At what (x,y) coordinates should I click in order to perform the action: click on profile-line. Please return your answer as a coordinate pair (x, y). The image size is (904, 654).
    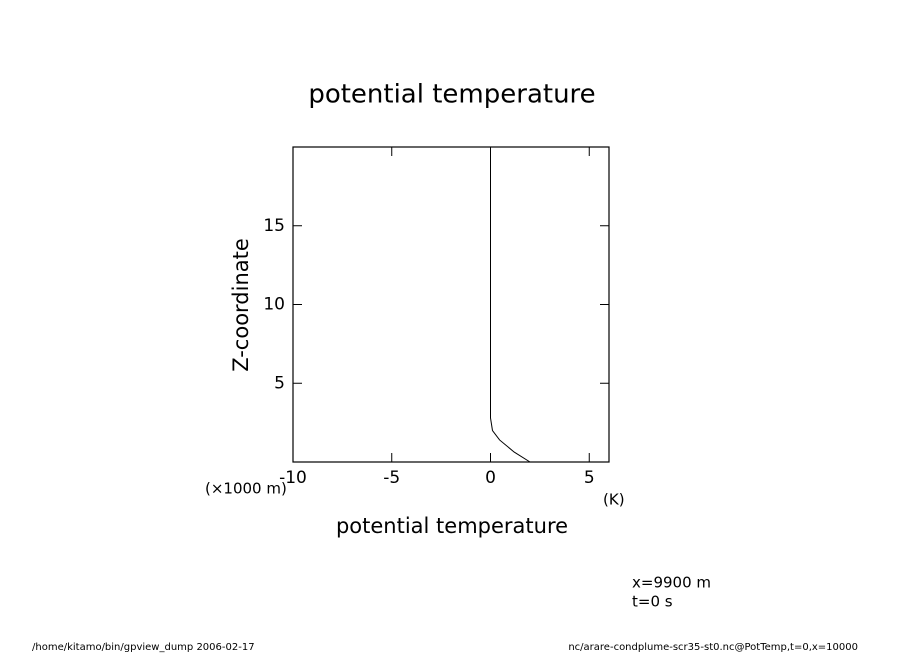
    Looking at the image, I should click on (510, 305).